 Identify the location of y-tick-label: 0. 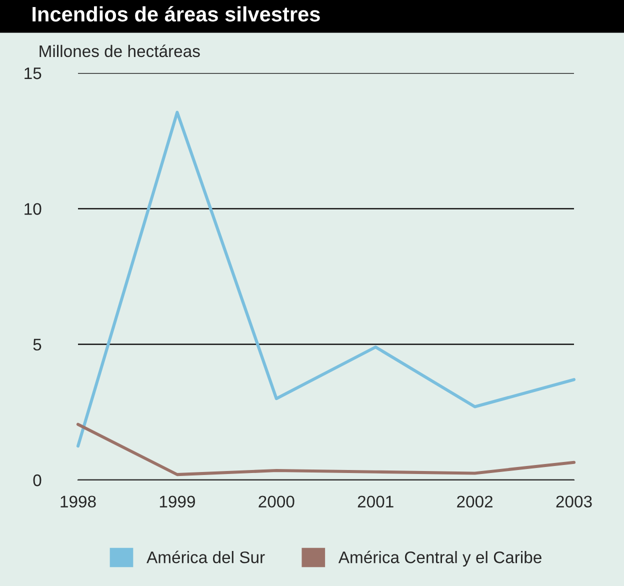
(37, 480).